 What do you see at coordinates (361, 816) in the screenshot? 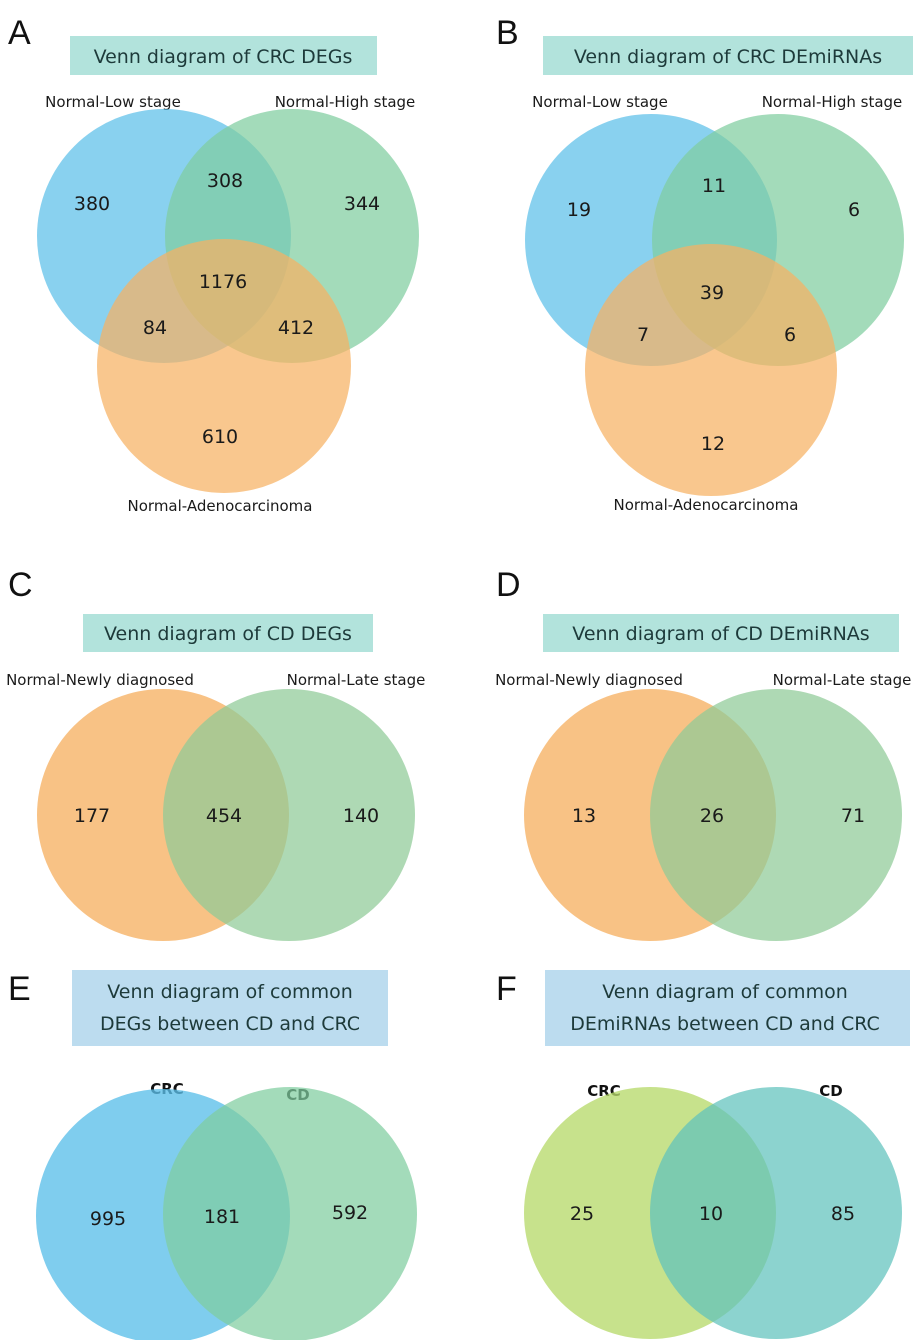
I see `panel-c-count-late-only: 140` at bounding box center [361, 816].